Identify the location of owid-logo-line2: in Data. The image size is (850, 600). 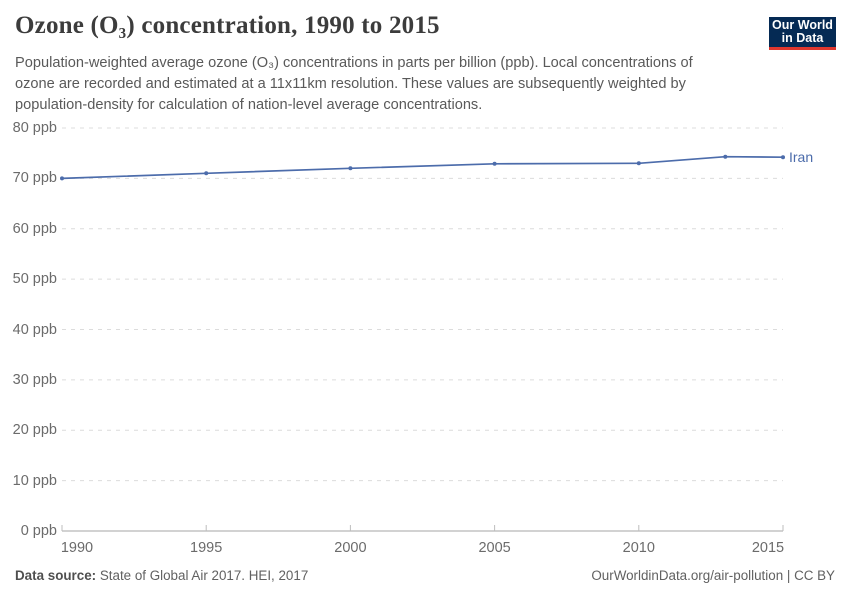
(802, 38).